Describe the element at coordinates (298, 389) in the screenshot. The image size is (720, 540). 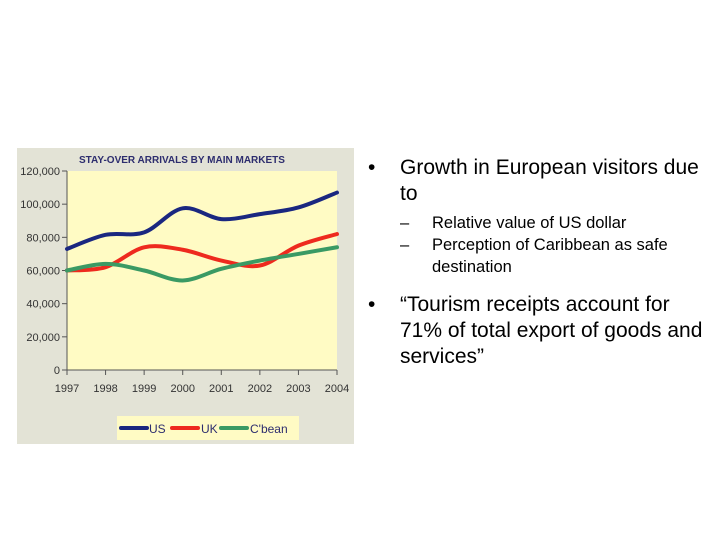
I see `x-tick-label: 2003` at that location.